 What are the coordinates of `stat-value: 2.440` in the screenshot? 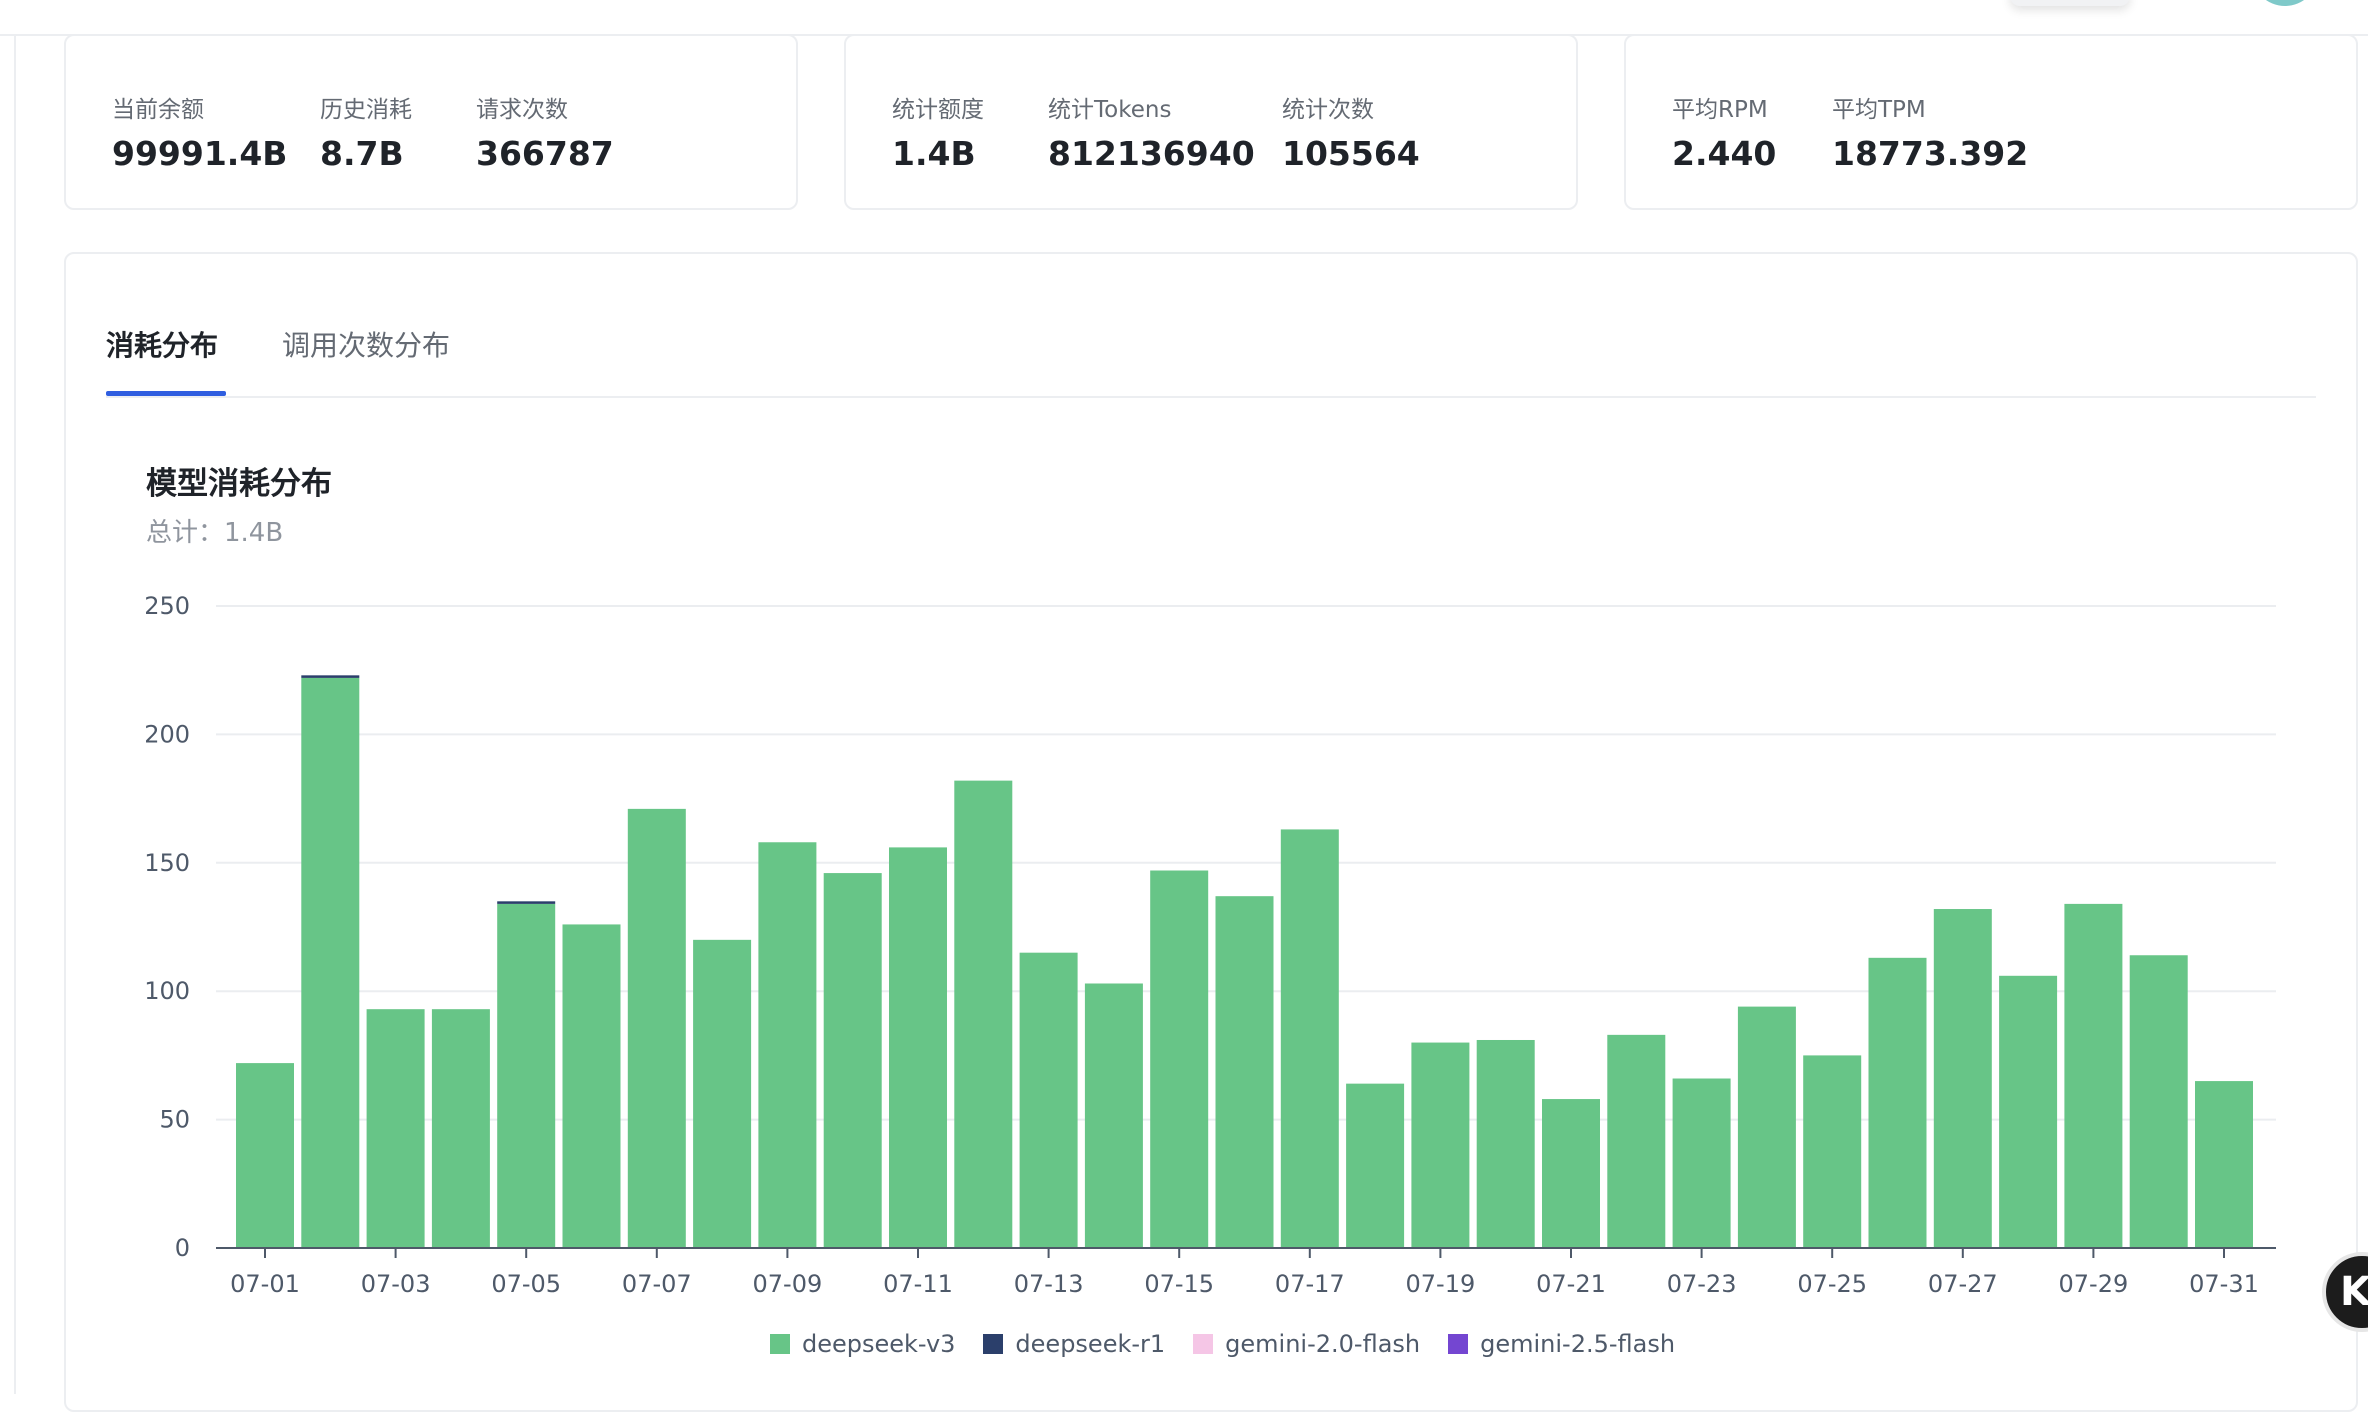 It's located at (1724, 153).